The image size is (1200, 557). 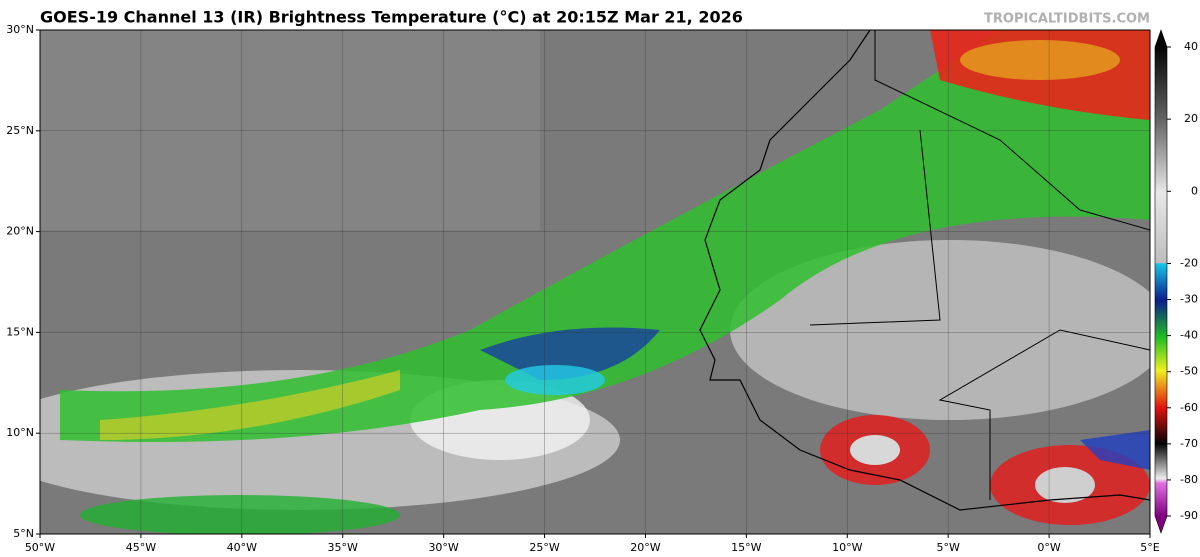 I want to click on lon-label: 10°W, so click(x=847, y=547).